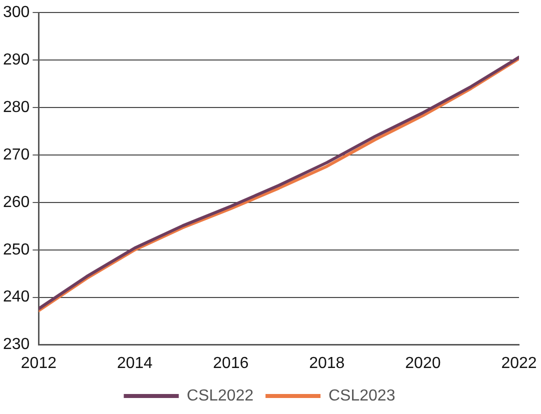  I want to click on x-tick-label: 2020, so click(423, 363).